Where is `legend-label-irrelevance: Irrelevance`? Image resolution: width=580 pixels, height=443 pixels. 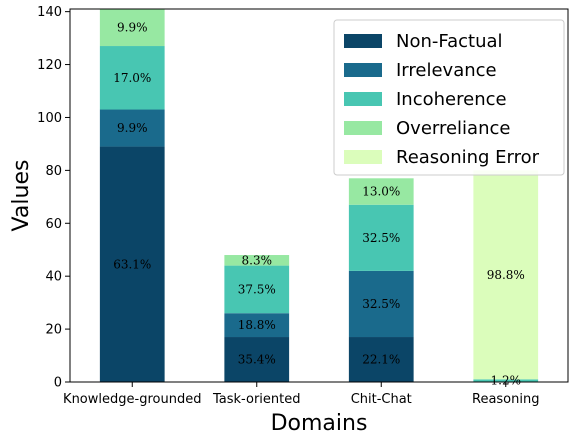
legend-label-irrelevance: Irrelevance is located at coordinates (446, 70).